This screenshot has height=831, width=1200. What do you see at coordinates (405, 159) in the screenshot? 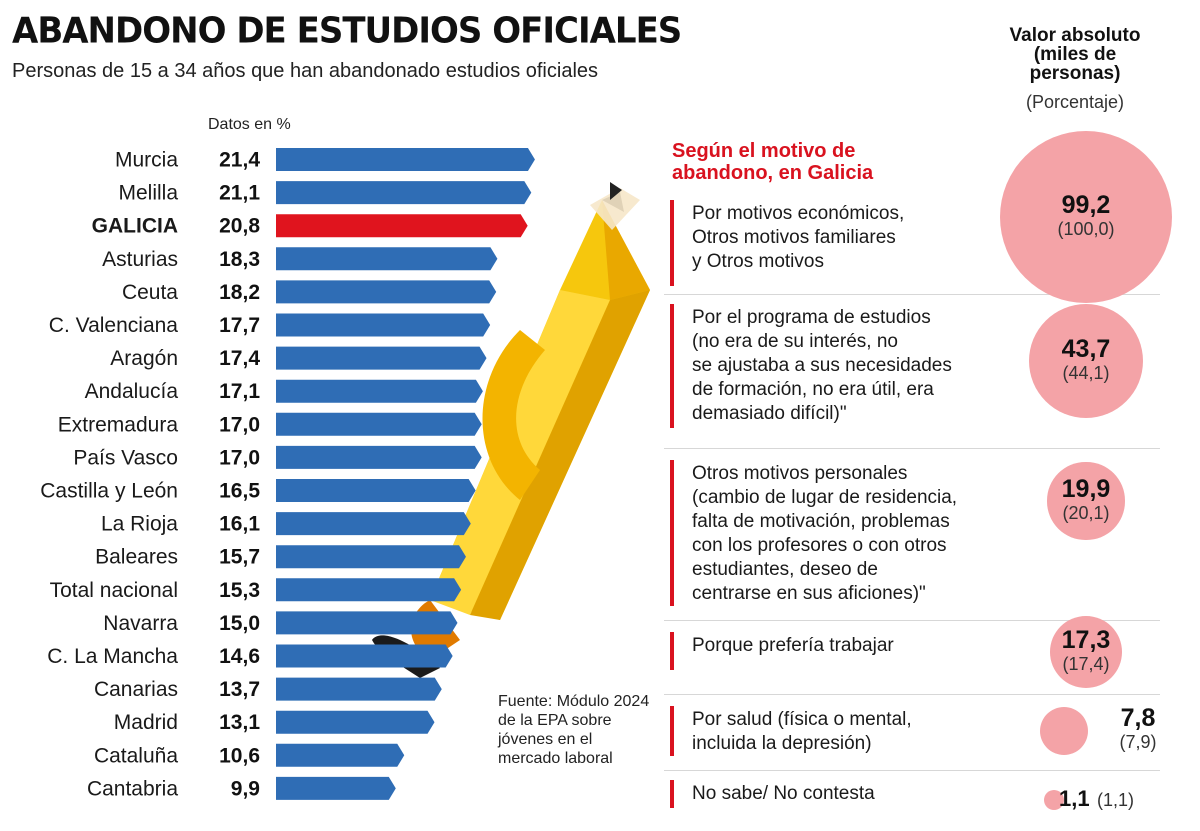
I see `bar-murcia` at bounding box center [405, 159].